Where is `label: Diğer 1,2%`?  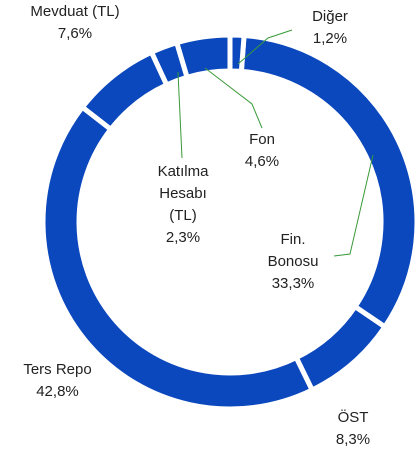
label: Diğer 1,2% is located at coordinates (330, 28).